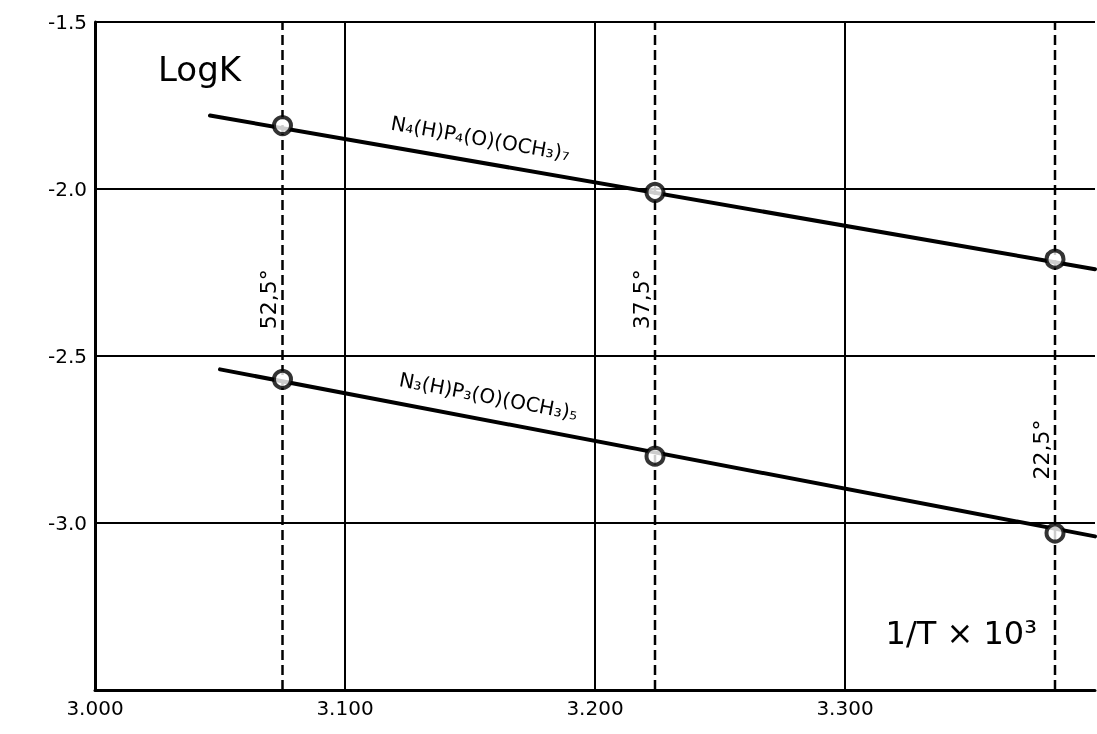 Image resolution: width=1097 pixels, height=734 pixels. I want to click on annotation: 52,5°, so click(268, 299).